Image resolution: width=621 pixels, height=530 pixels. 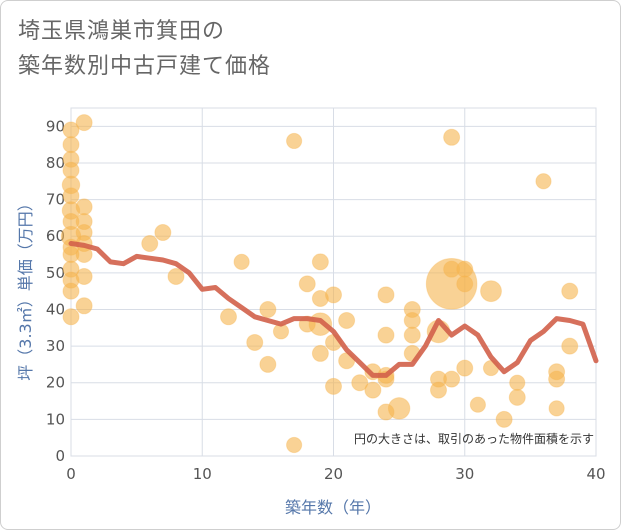 What do you see at coordinates (333, 507) in the screenshot?
I see `x-axis-title: 築年数（年）` at bounding box center [333, 507].